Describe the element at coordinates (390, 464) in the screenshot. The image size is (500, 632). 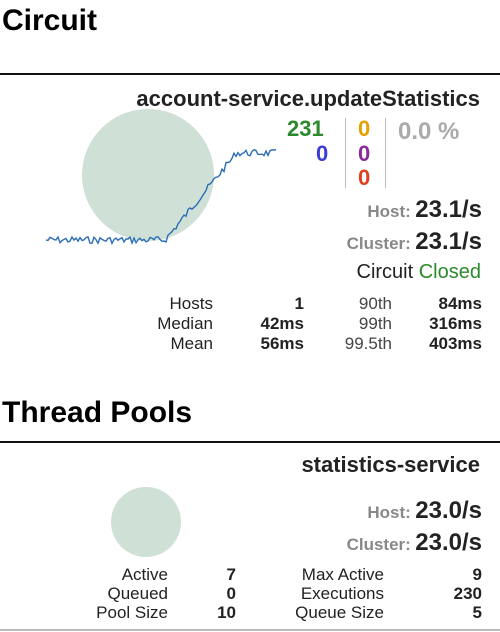
I see `thread-pool-name: statistics-service` at that location.